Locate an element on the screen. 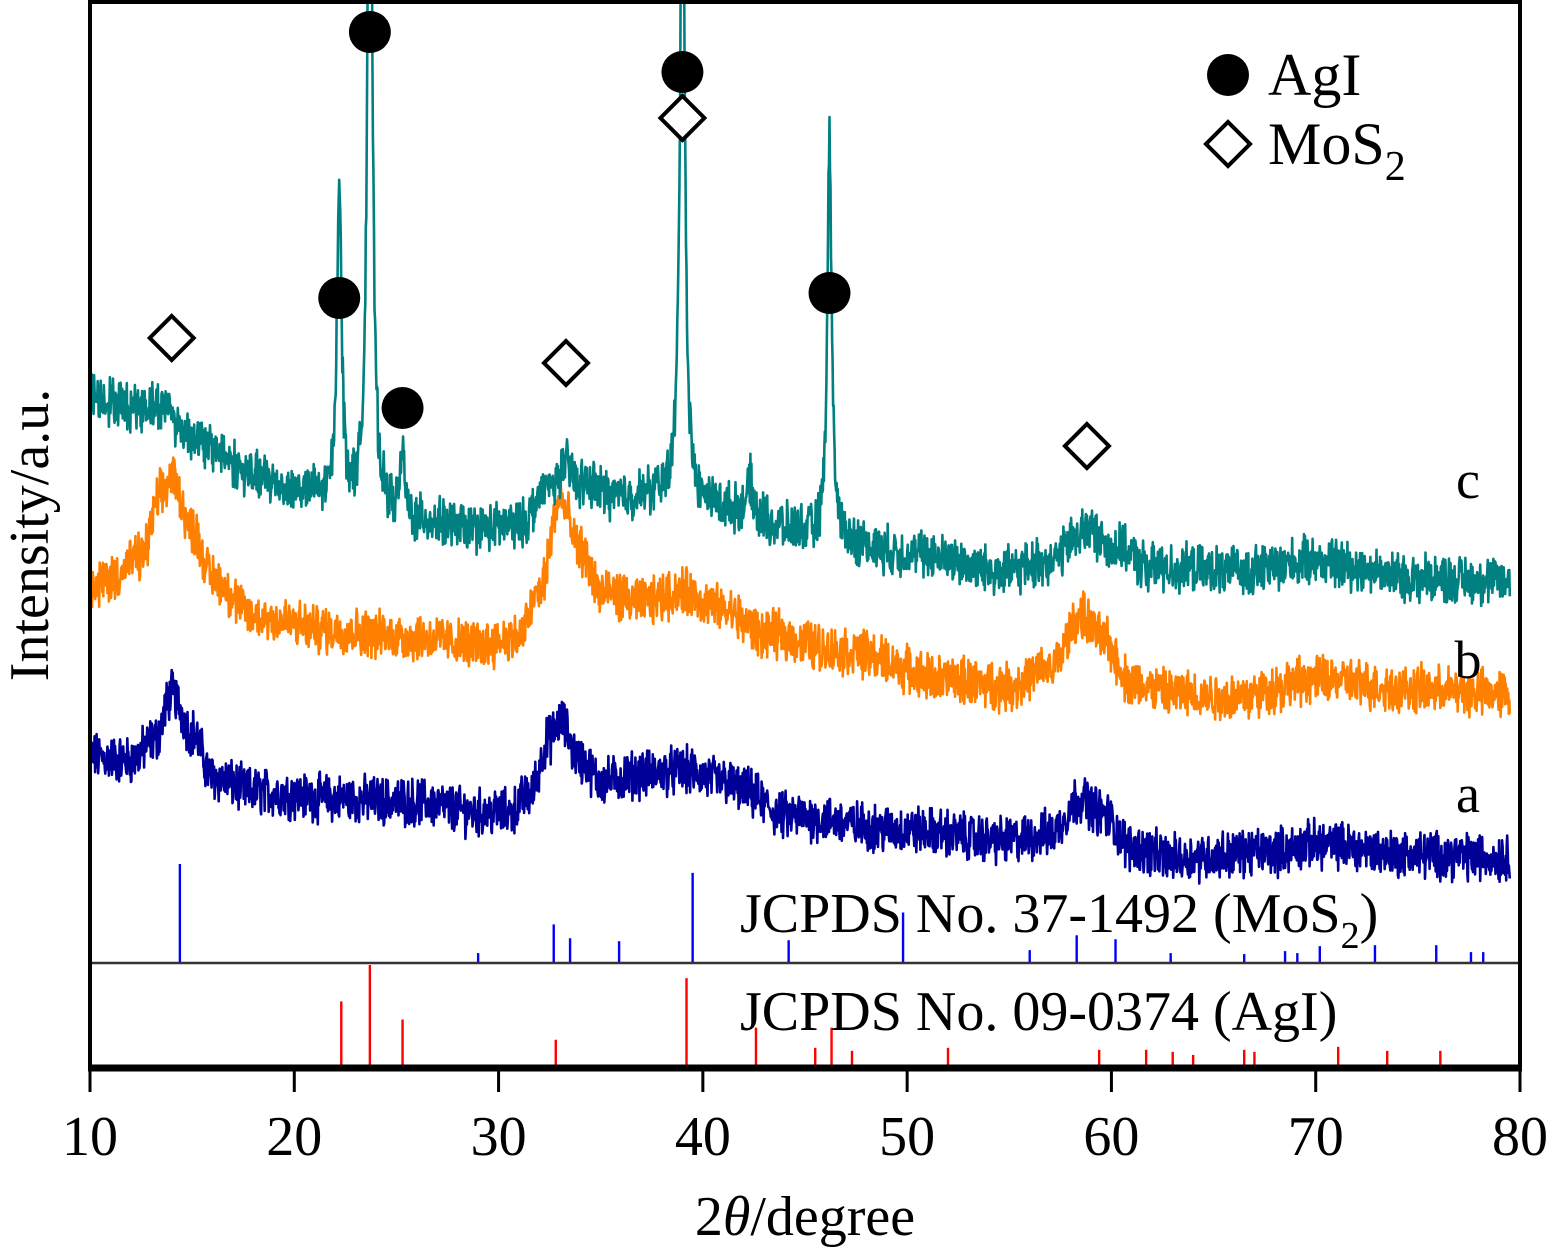 This screenshot has height=1254, width=1553. legend-agi-label: AgI is located at coordinates (1314, 75).